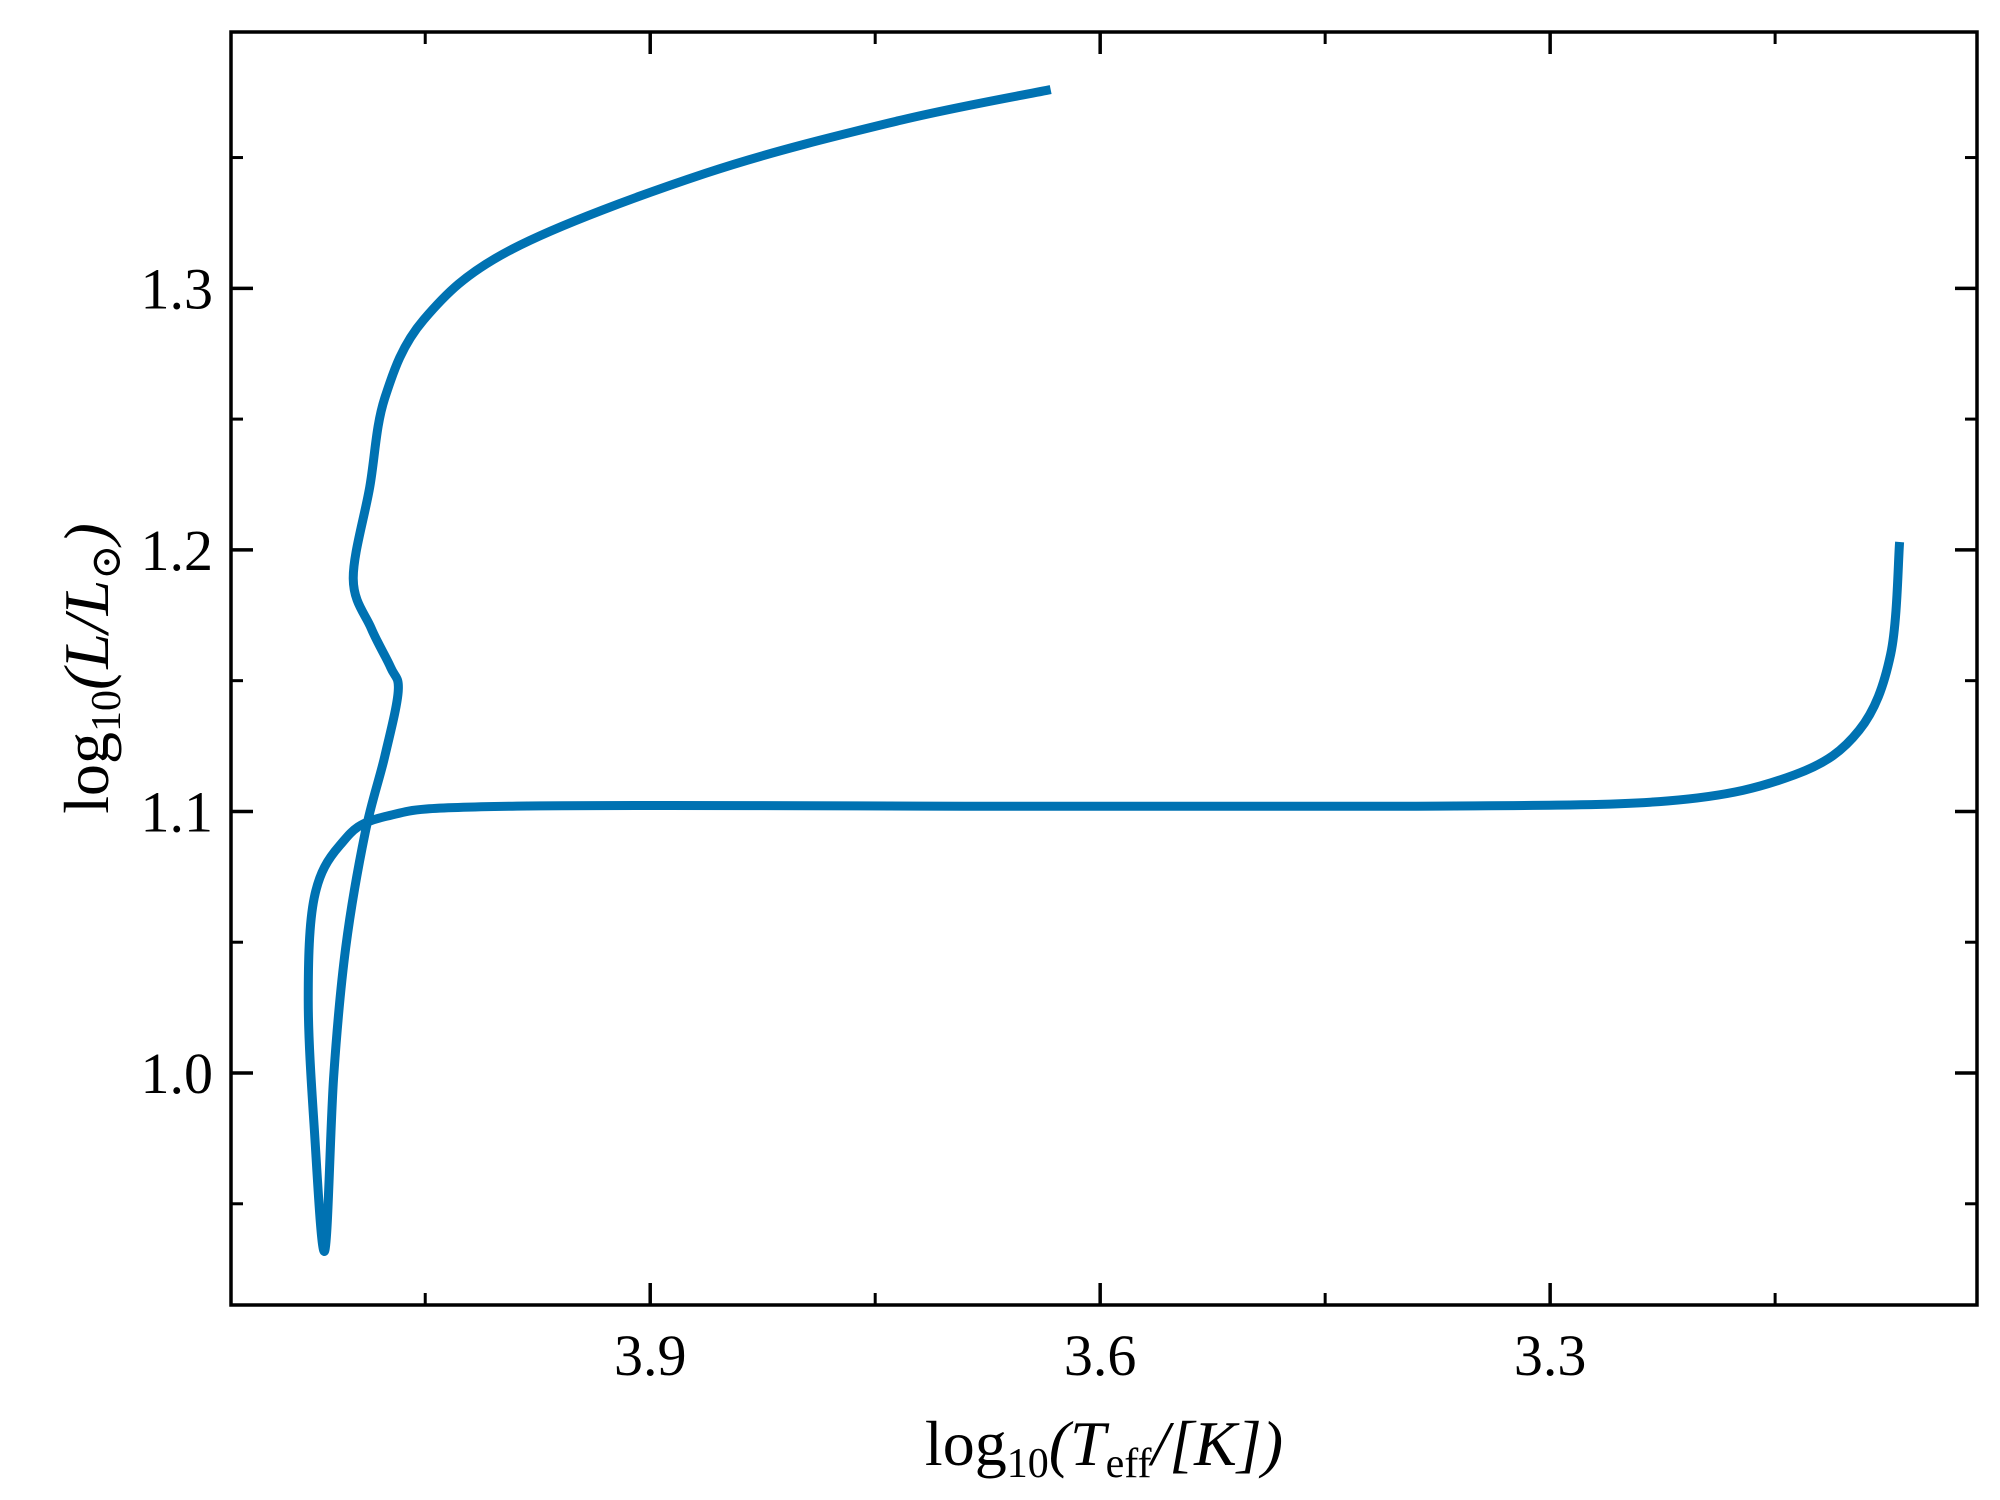  What do you see at coordinates (1100, 1355) in the screenshot?
I see `x-tick-label: 3.6` at bounding box center [1100, 1355].